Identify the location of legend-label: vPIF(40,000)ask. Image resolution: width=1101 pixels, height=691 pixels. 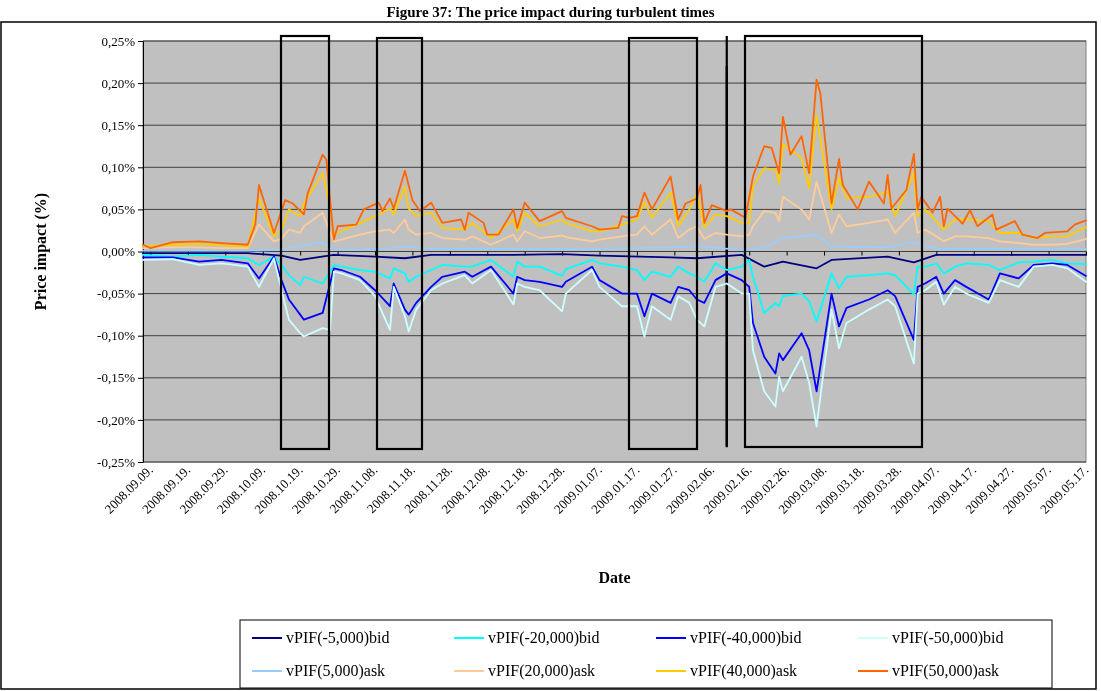
(744, 671).